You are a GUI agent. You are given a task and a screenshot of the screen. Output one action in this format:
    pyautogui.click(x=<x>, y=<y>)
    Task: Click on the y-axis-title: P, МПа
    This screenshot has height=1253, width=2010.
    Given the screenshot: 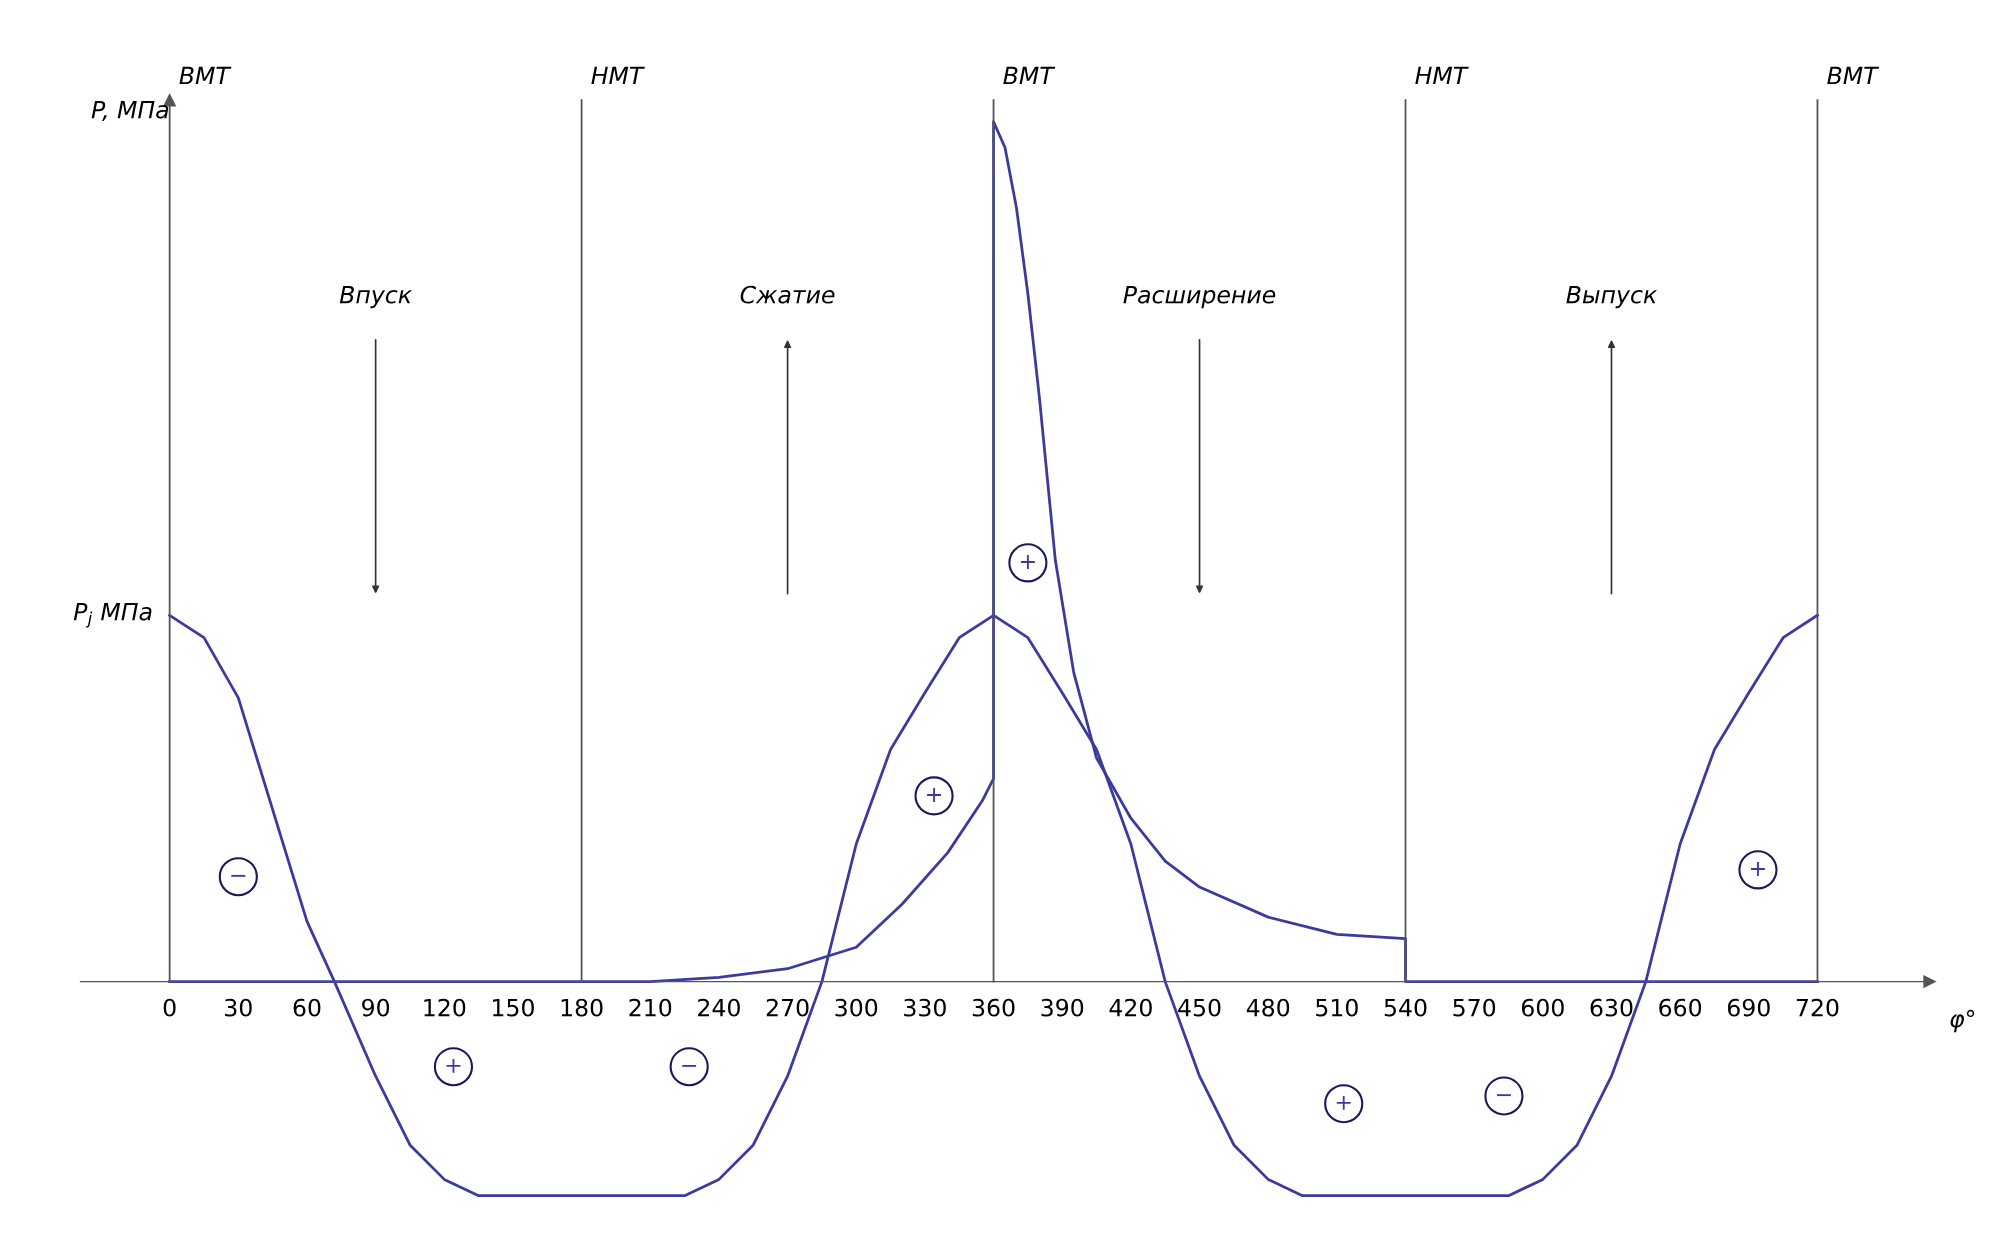 What is the action you would take?
    pyautogui.click(x=130, y=110)
    